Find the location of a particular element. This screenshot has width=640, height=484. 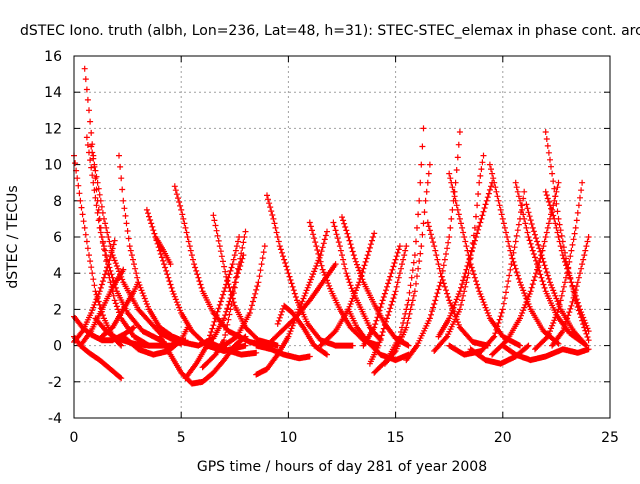

y-tick-label: 4 is located at coordinates (57, 274).